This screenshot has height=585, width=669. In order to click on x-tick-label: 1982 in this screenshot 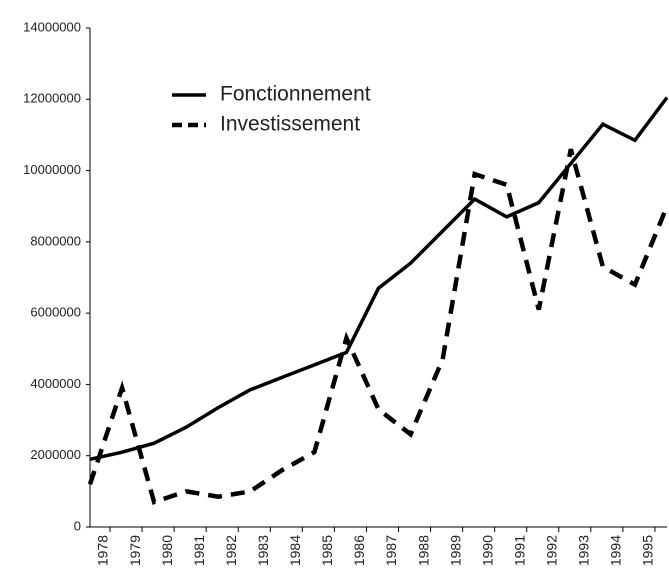, I will do `click(231, 550)`.